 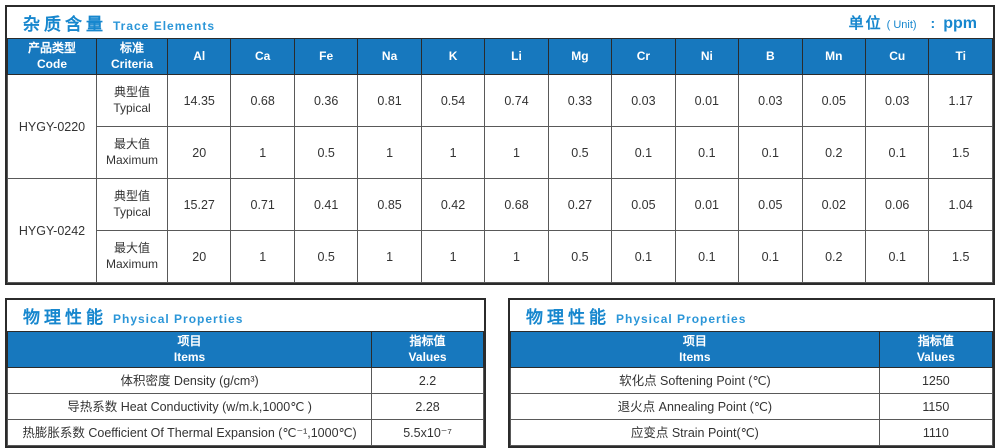 I want to click on element-header-na: Na, so click(x=389, y=56).